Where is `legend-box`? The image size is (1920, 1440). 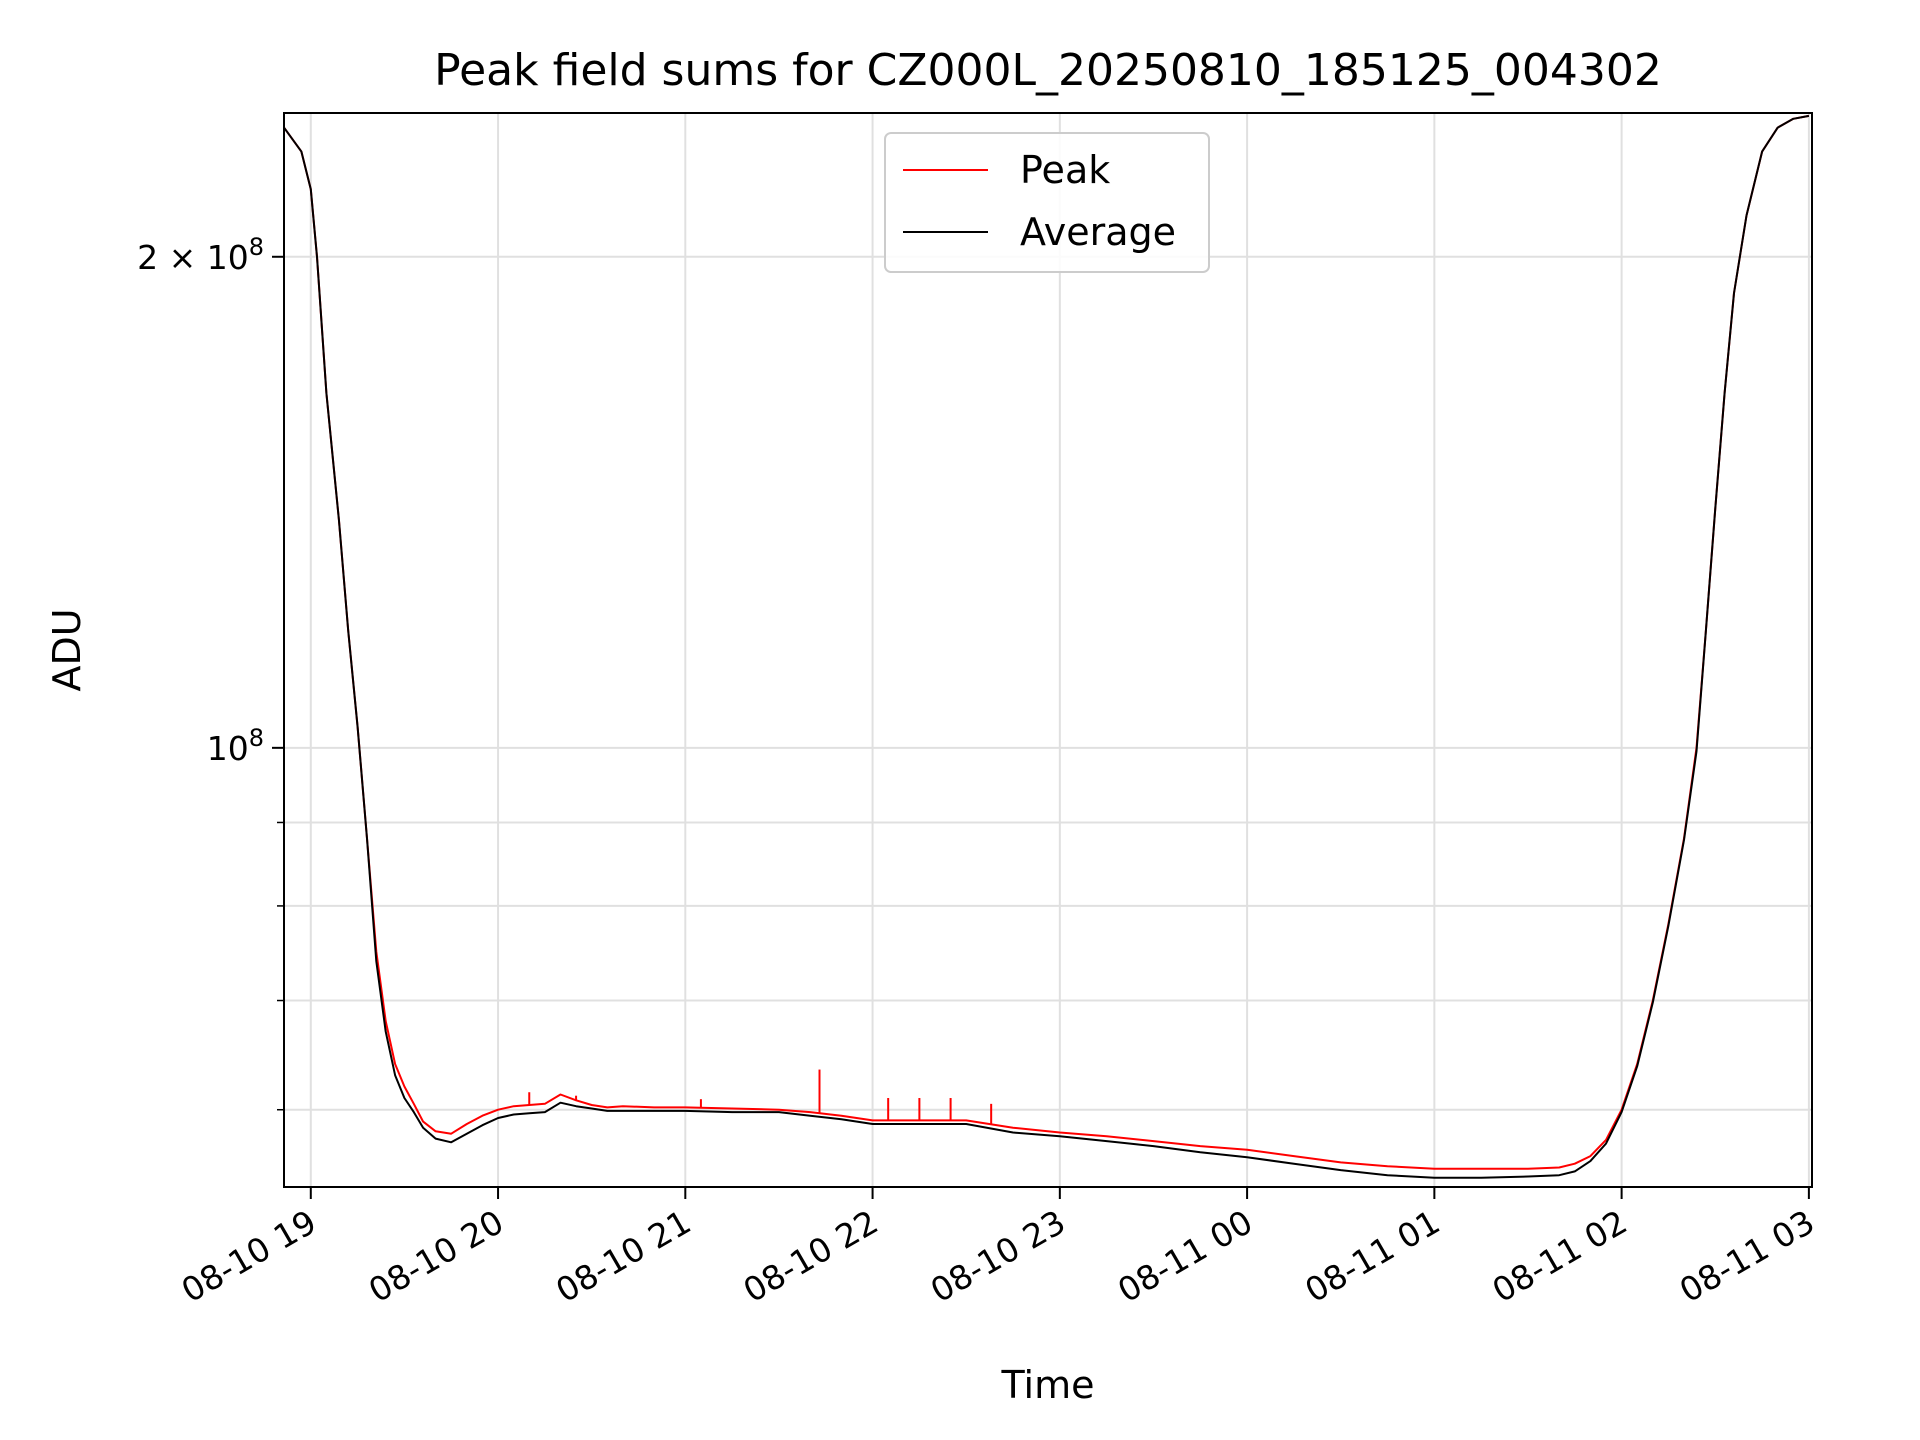 legend-box is located at coordinates (1047, 202).